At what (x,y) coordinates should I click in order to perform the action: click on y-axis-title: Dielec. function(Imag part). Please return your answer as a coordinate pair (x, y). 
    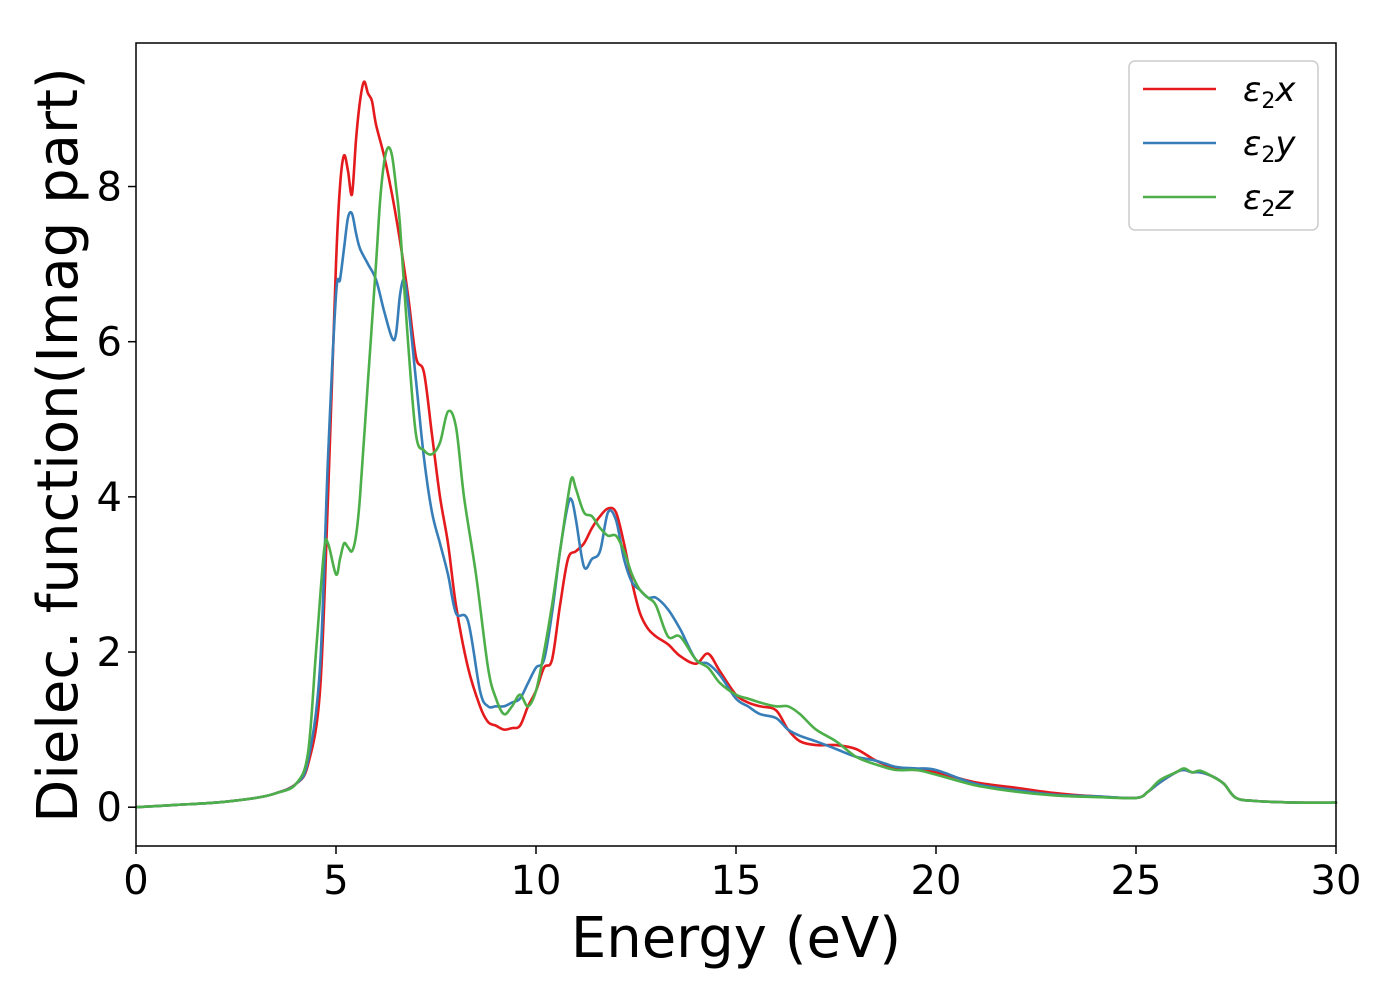
    Looking at the image, I should click on (58, 445).